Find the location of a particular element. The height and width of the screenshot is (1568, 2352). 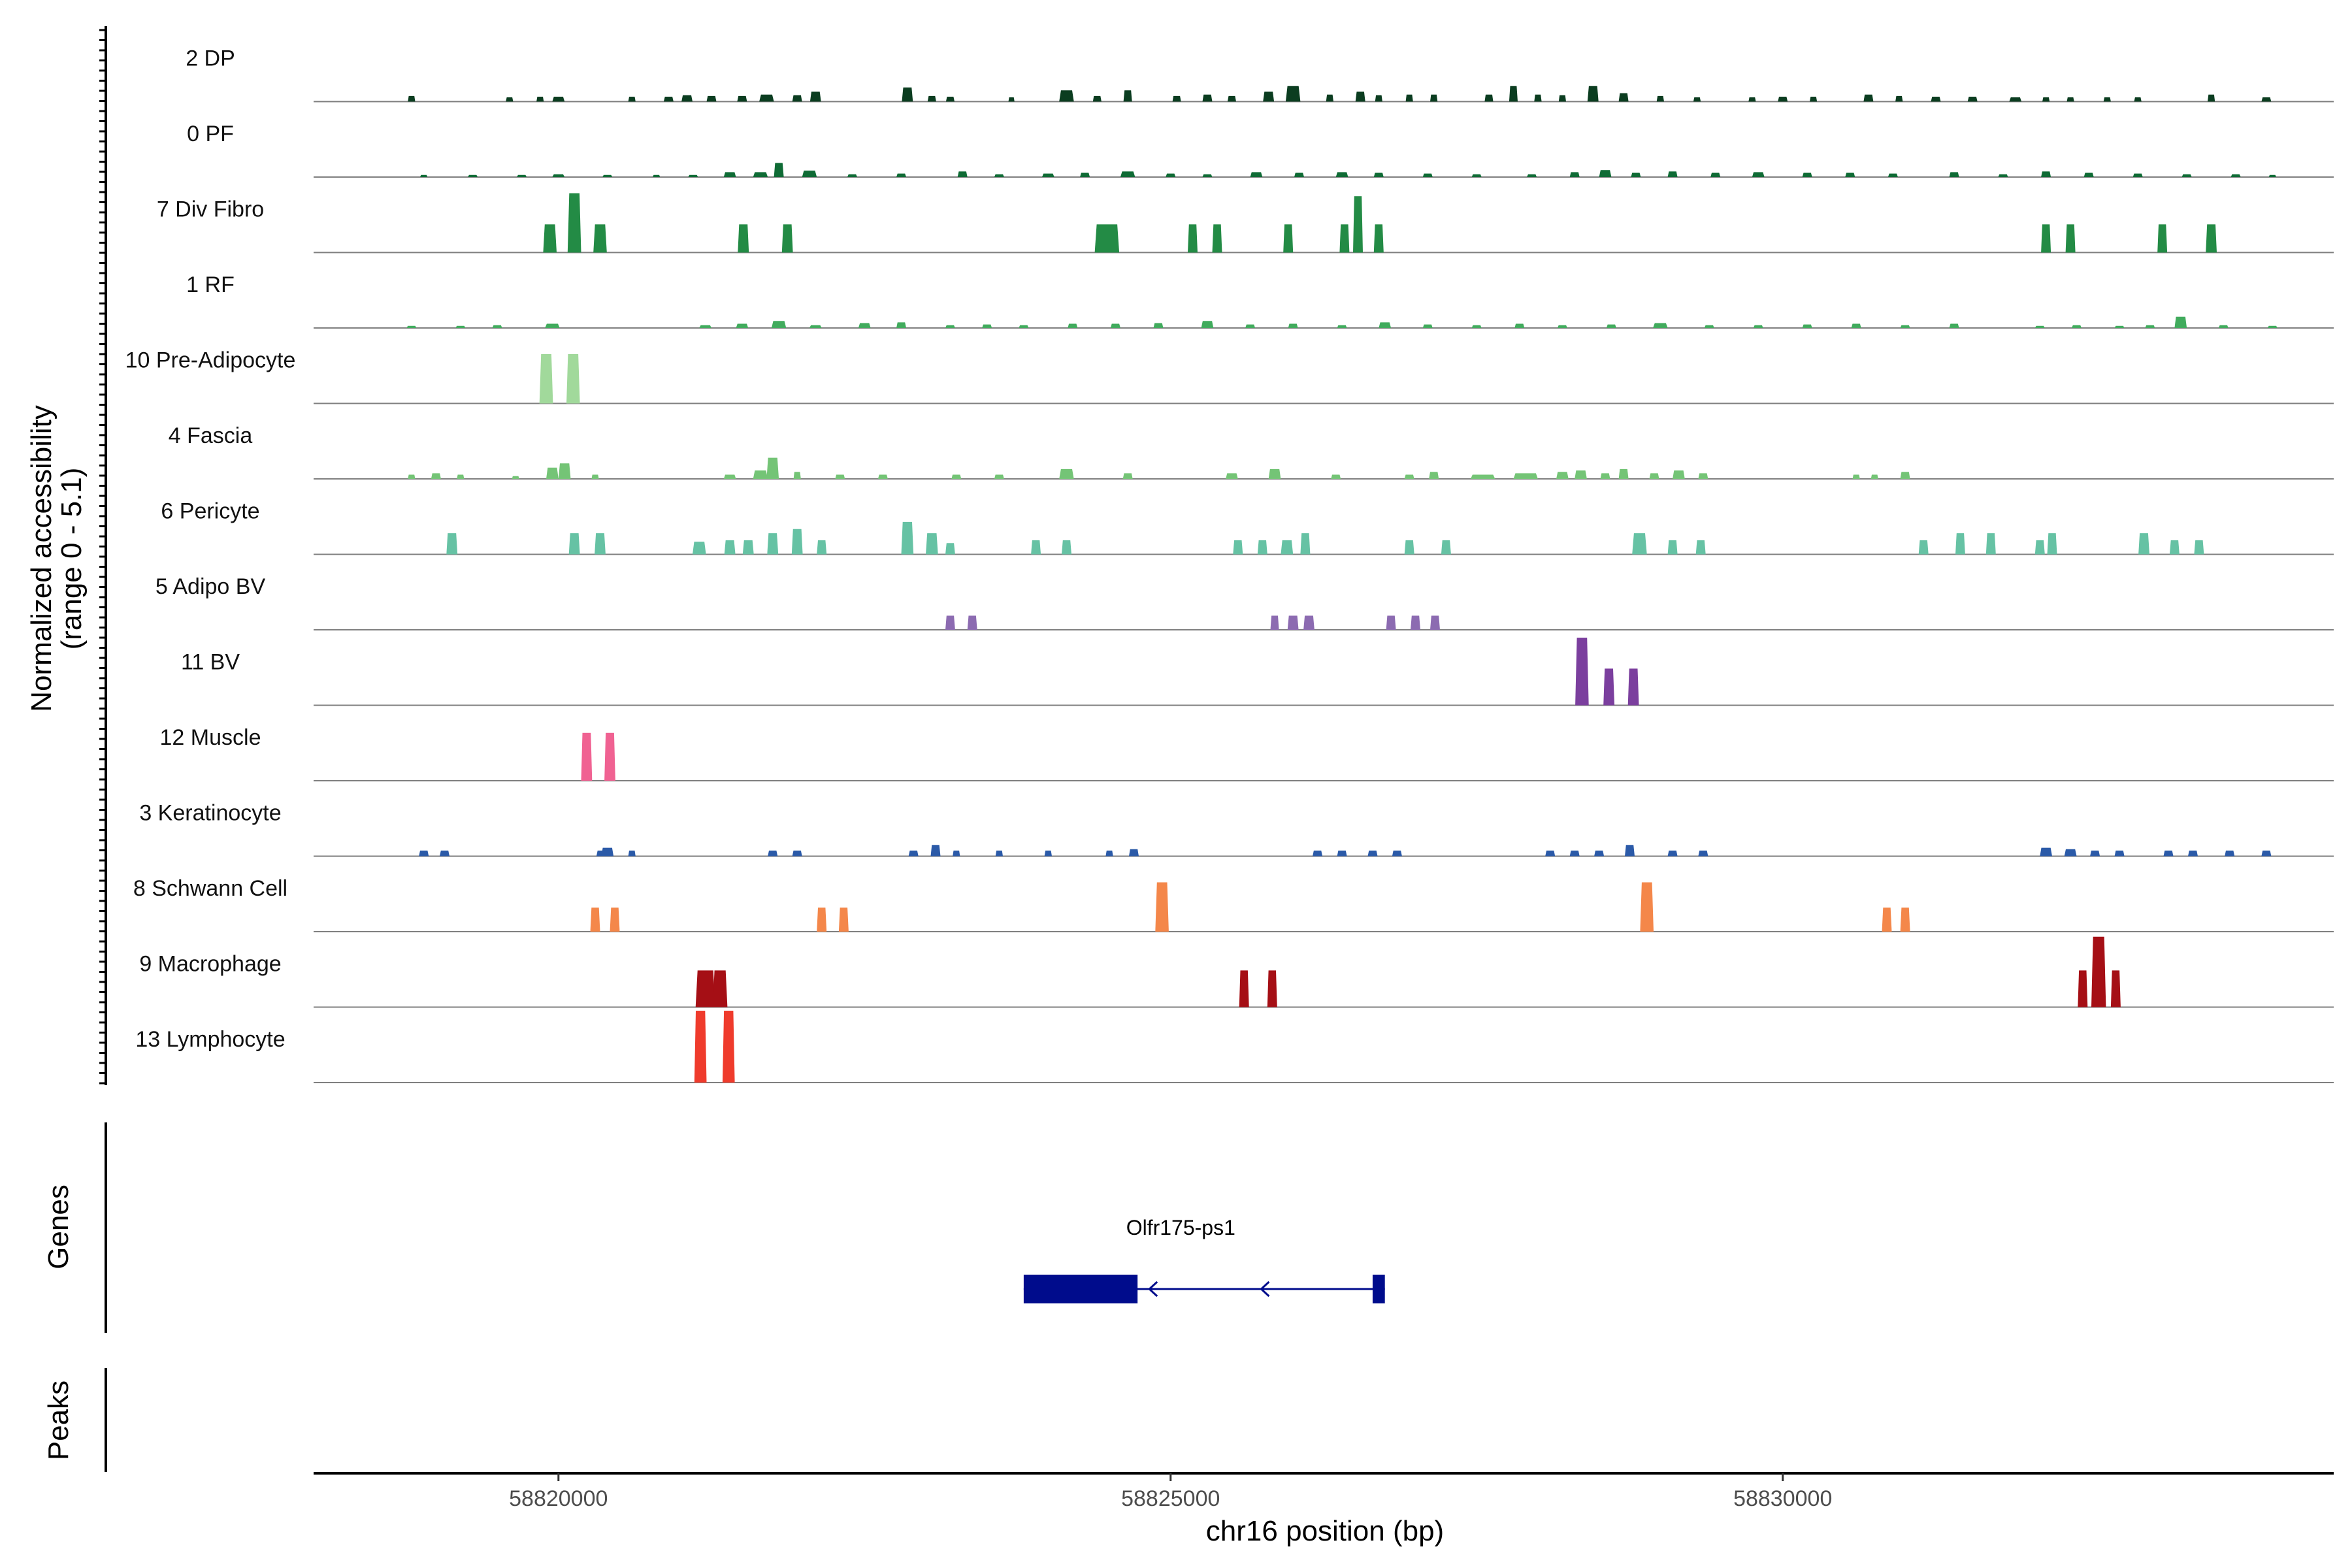

coverage-track: 4 Fascia is located at coordinates (1251, 451).